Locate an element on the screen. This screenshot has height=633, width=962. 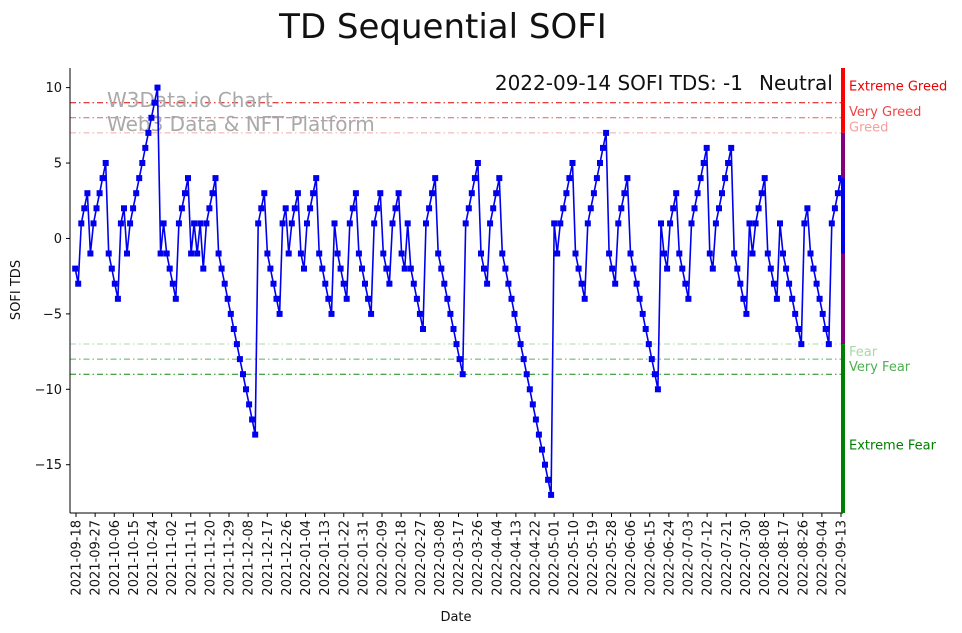
status-text: 2022-09-14 SOFI TDS: -1 is located at coordinates (619, 83).